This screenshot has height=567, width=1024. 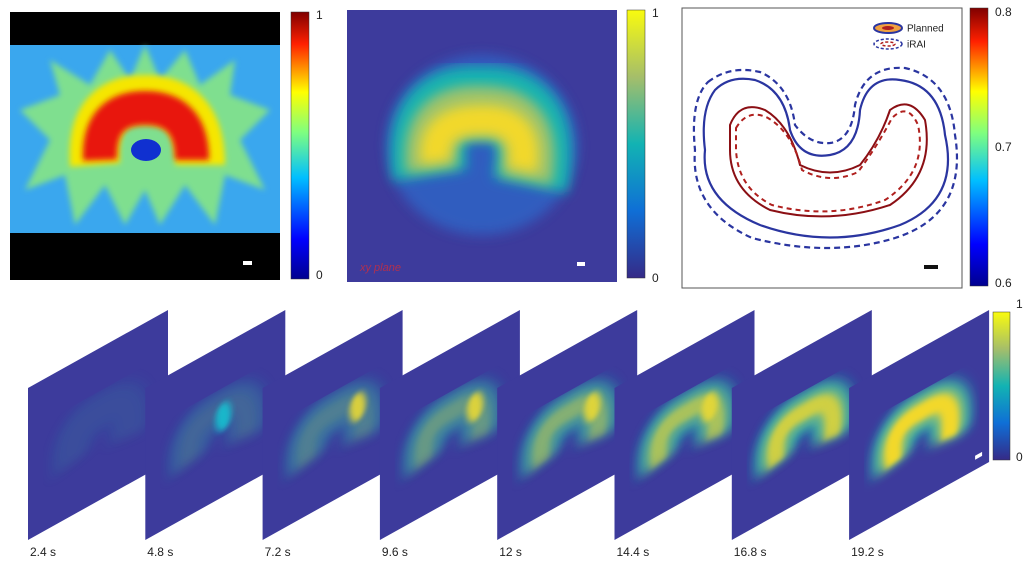 I want to click on time-label: 7.2 s, so click(x=278, y=552).